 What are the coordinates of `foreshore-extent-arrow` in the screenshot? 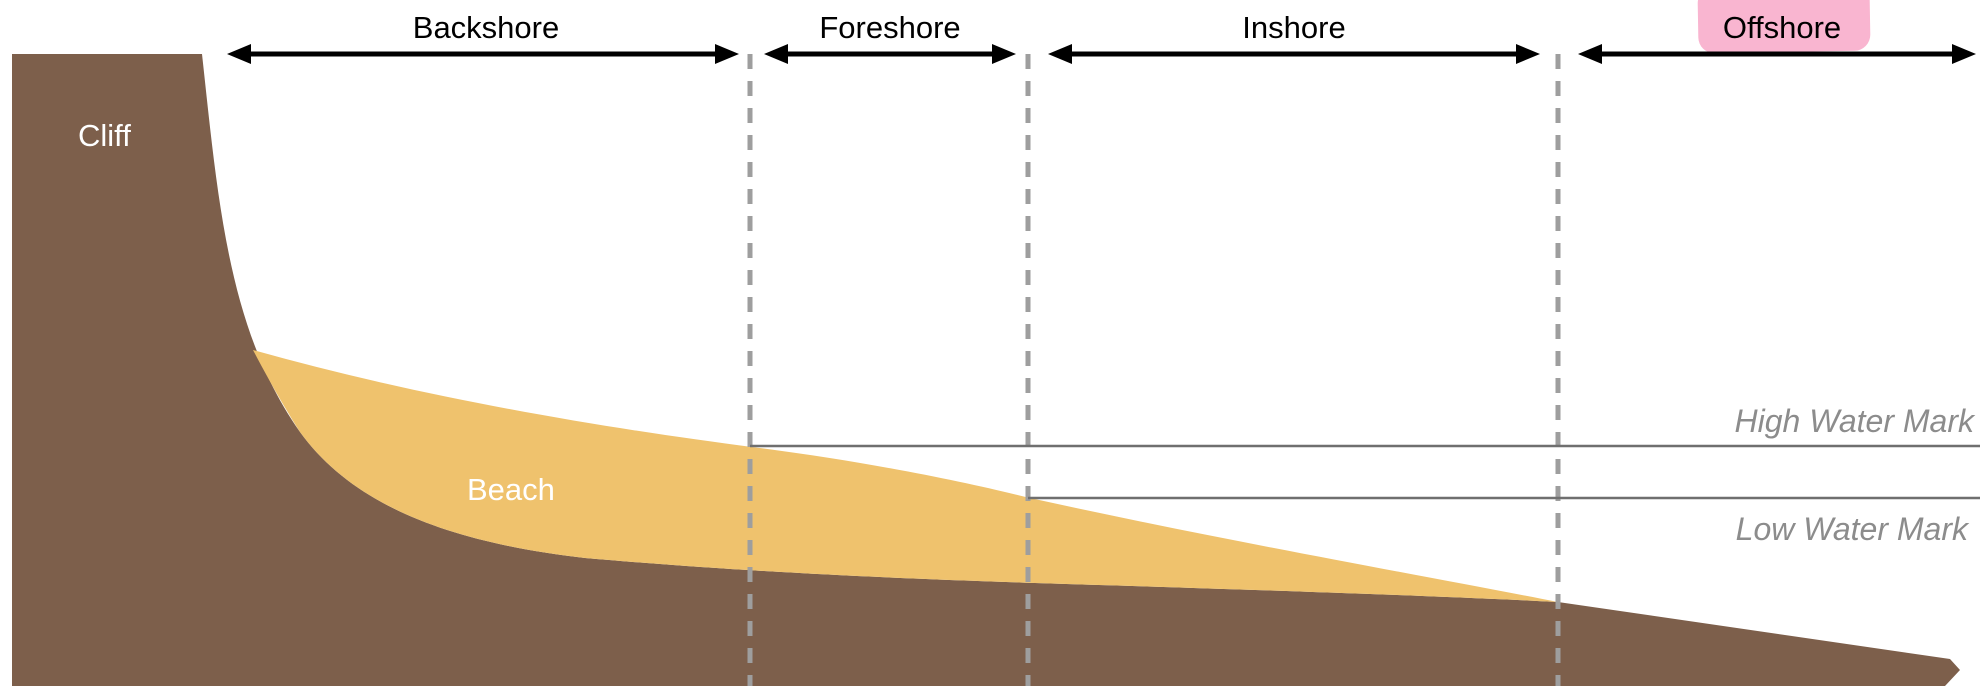 It's located at (890, 54).